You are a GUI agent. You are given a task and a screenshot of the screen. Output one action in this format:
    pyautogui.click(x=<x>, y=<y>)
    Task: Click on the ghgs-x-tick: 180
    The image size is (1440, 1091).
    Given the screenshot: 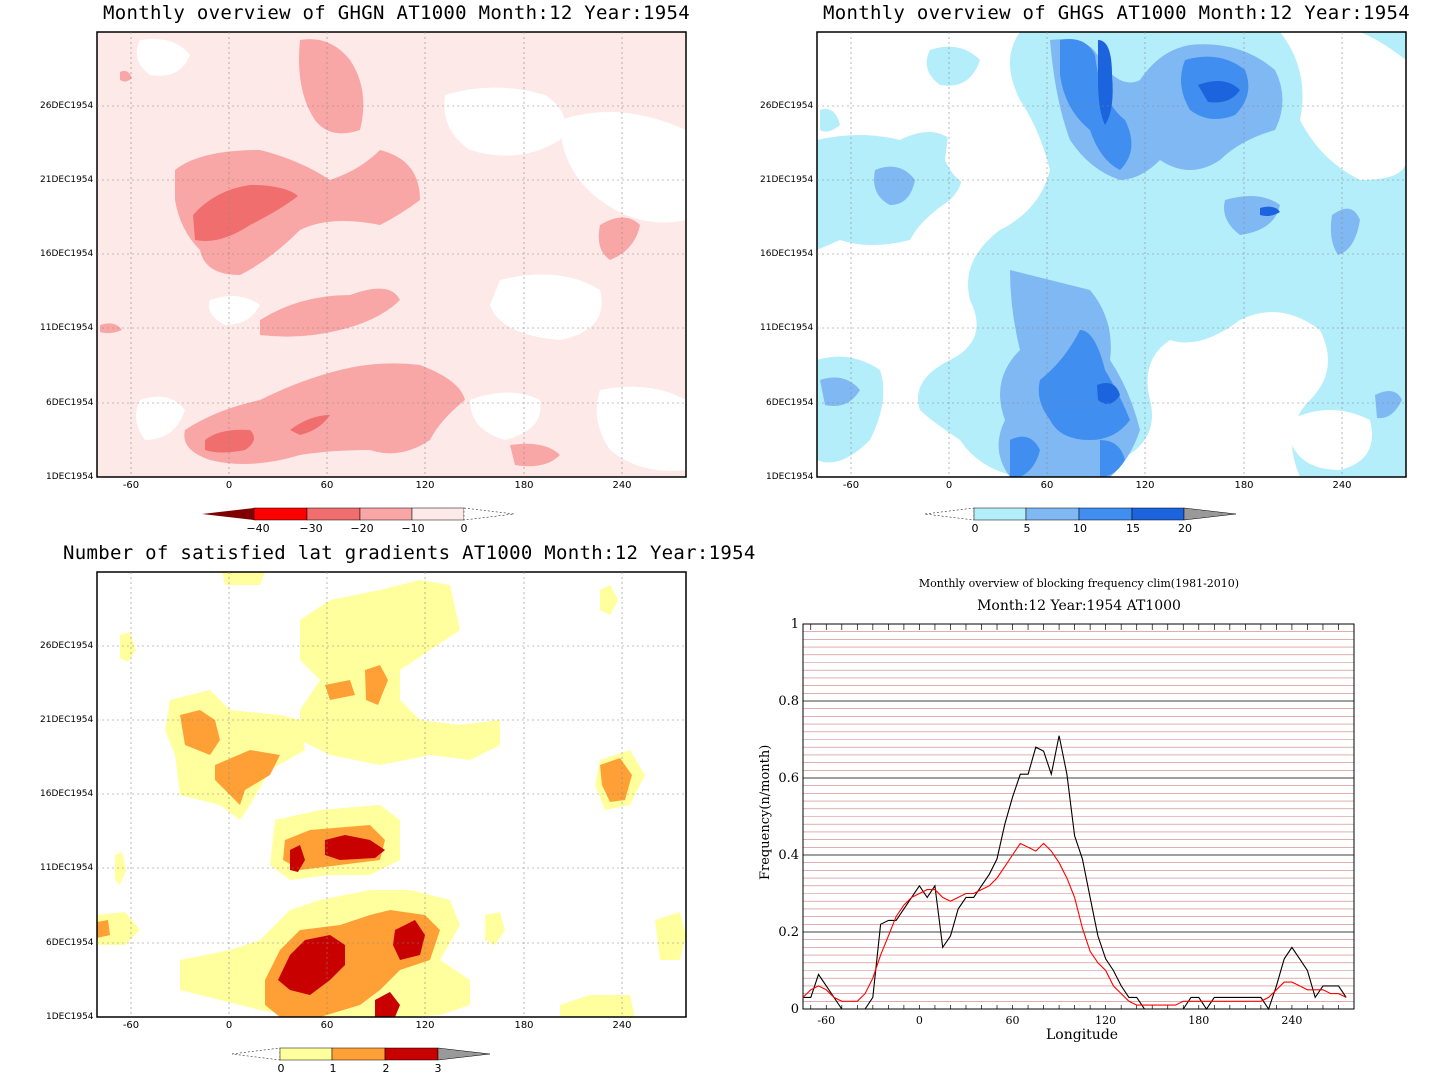 What is the action you would take?
    pyautogui.click(x=1244, y=485)
    